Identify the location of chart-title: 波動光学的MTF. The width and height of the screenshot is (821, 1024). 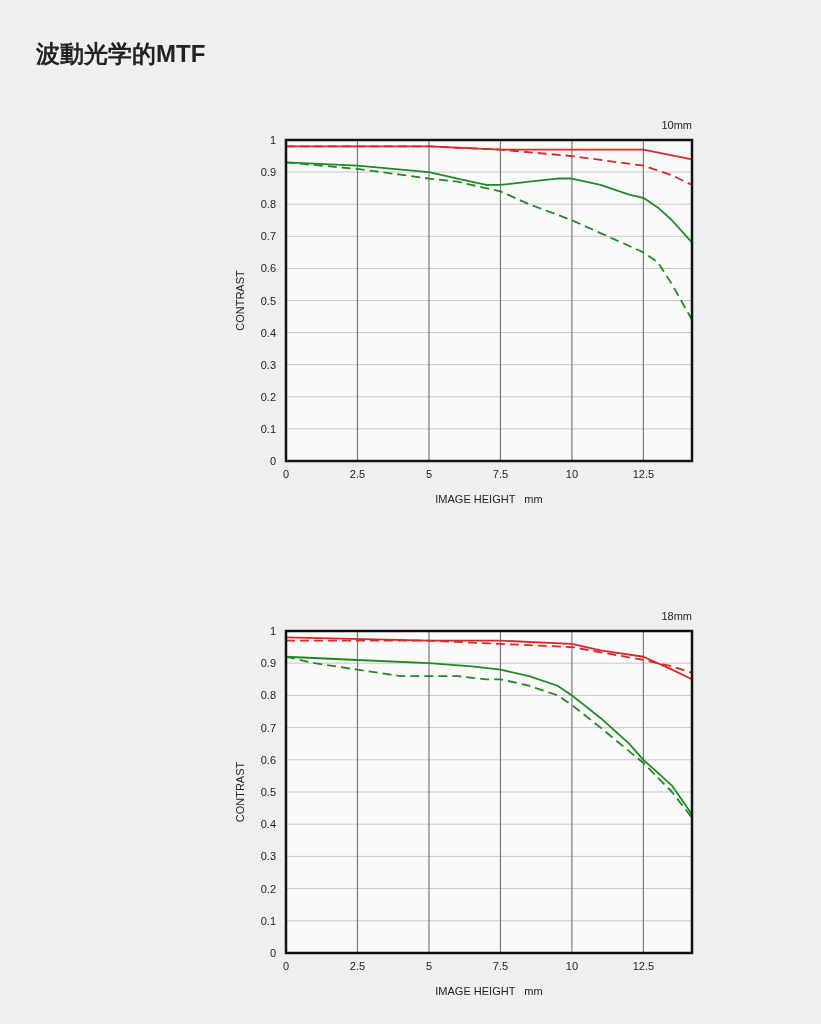
(120, 53).